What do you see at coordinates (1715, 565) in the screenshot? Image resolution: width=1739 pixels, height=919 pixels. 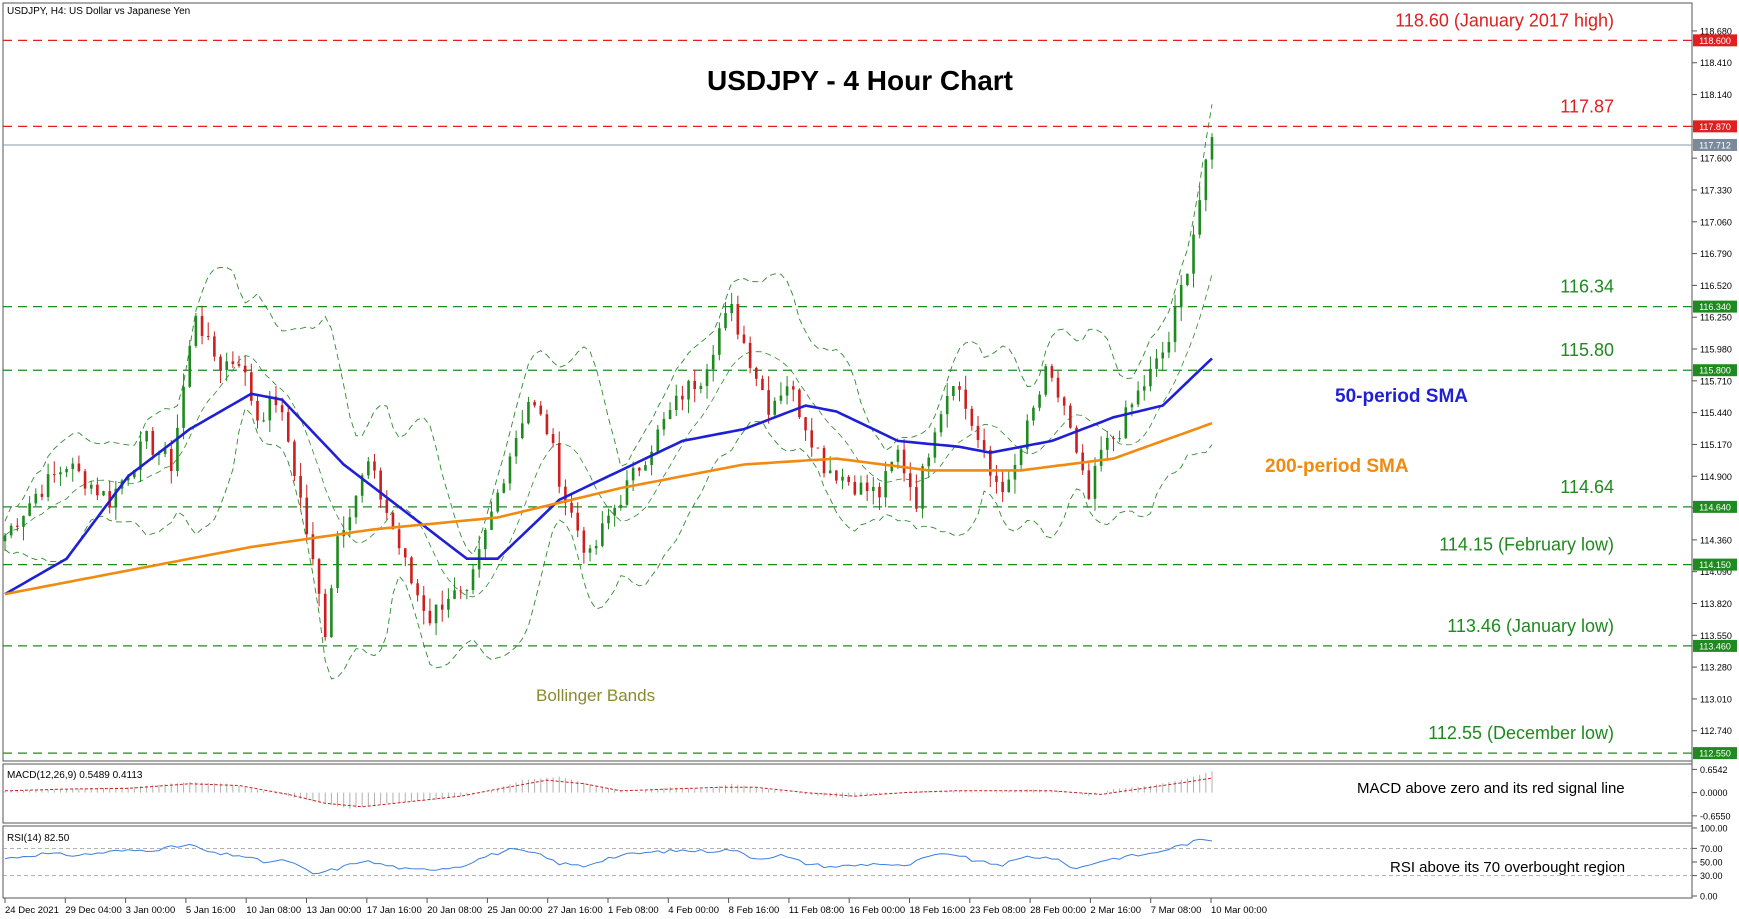 I see `level-tag-label: 114.150` at bounding box center [1715, 565].